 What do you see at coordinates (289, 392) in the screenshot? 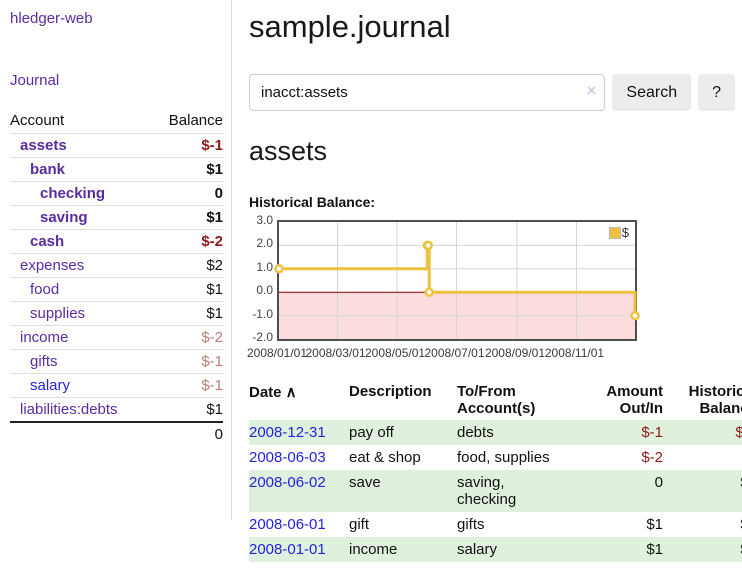
I see `sort-asc-icon: ∧` at bounding box center [289, 392].